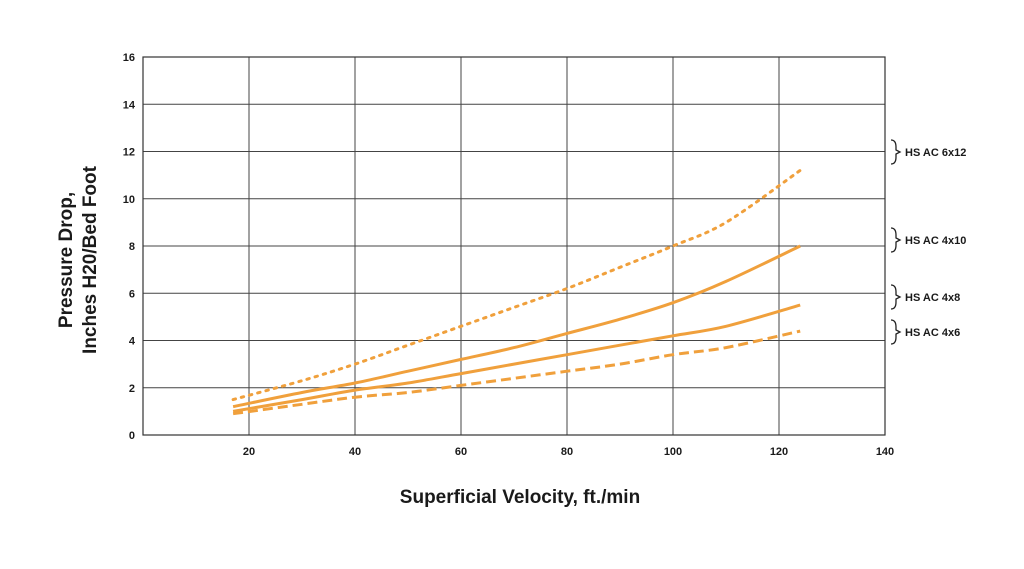 The width and height of the screenshot is (1024, 569). Describe the element at coordinates (132, 294) in the screenshot. I see `y-tick-label: 6` at that location.